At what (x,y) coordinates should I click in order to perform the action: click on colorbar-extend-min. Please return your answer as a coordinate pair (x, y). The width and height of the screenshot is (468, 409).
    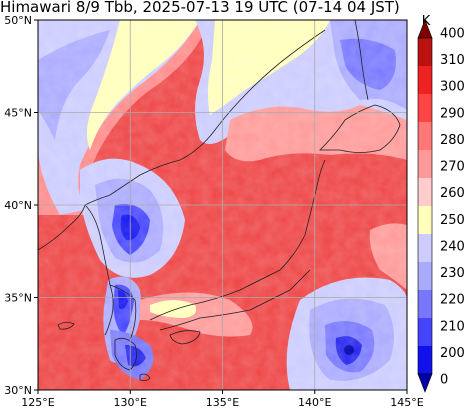
    Looking at the image, I should click on (425, 383).